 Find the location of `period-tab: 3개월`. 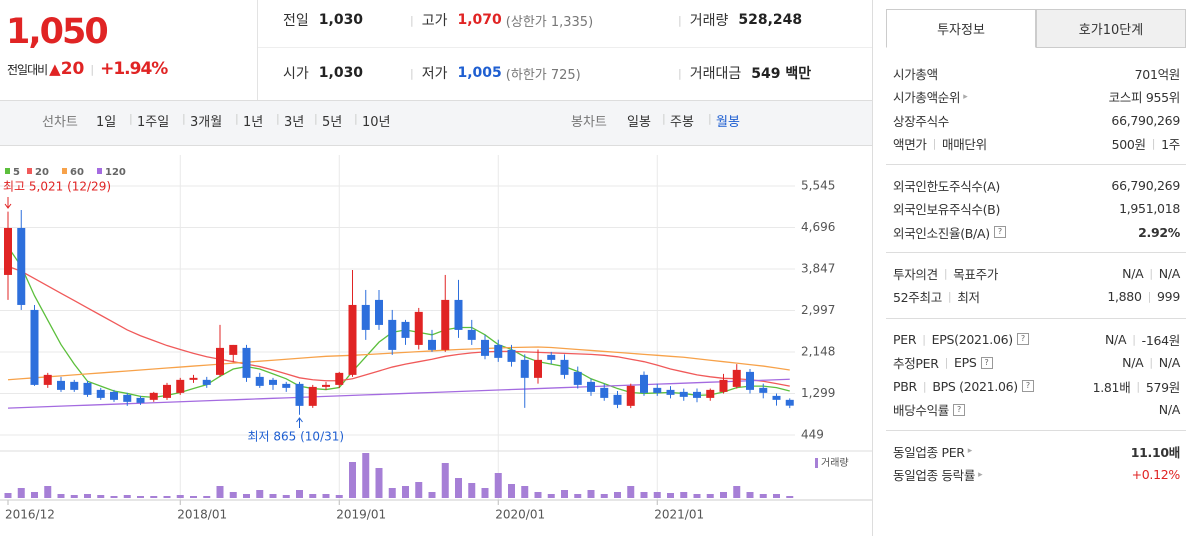

period-tab: 3개월 is located at coordinates (206, 122).